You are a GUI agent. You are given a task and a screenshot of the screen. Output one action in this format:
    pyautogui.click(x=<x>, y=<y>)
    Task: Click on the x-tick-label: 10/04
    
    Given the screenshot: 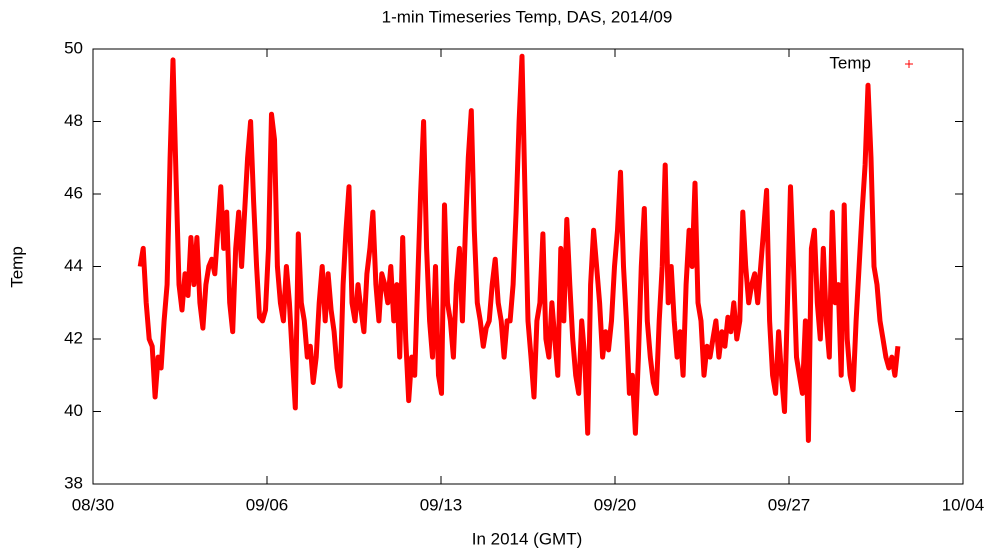 What is the action you would take?
    pyautogui.click(x=963, y=504)
    